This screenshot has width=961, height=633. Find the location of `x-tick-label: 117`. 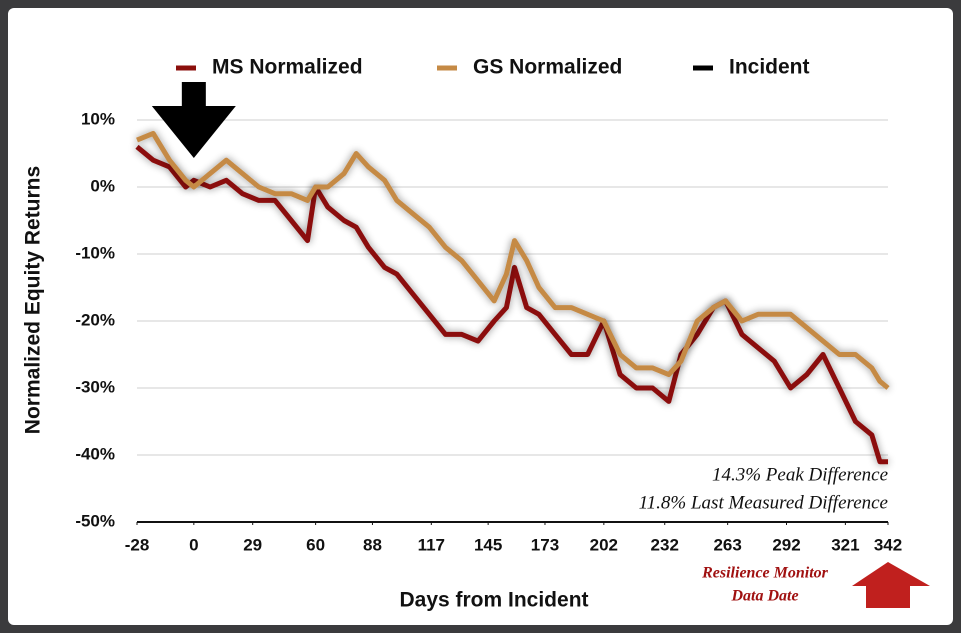

x-tick-label: 117 is located at coordinates (431, 544).